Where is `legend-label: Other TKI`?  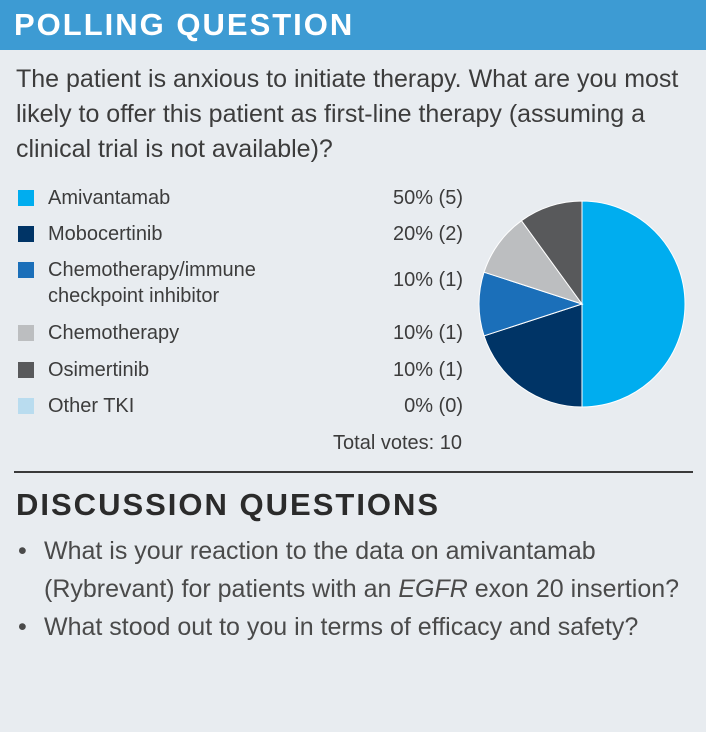 legend-label: Other TKI is located at coordinates (91, 406).